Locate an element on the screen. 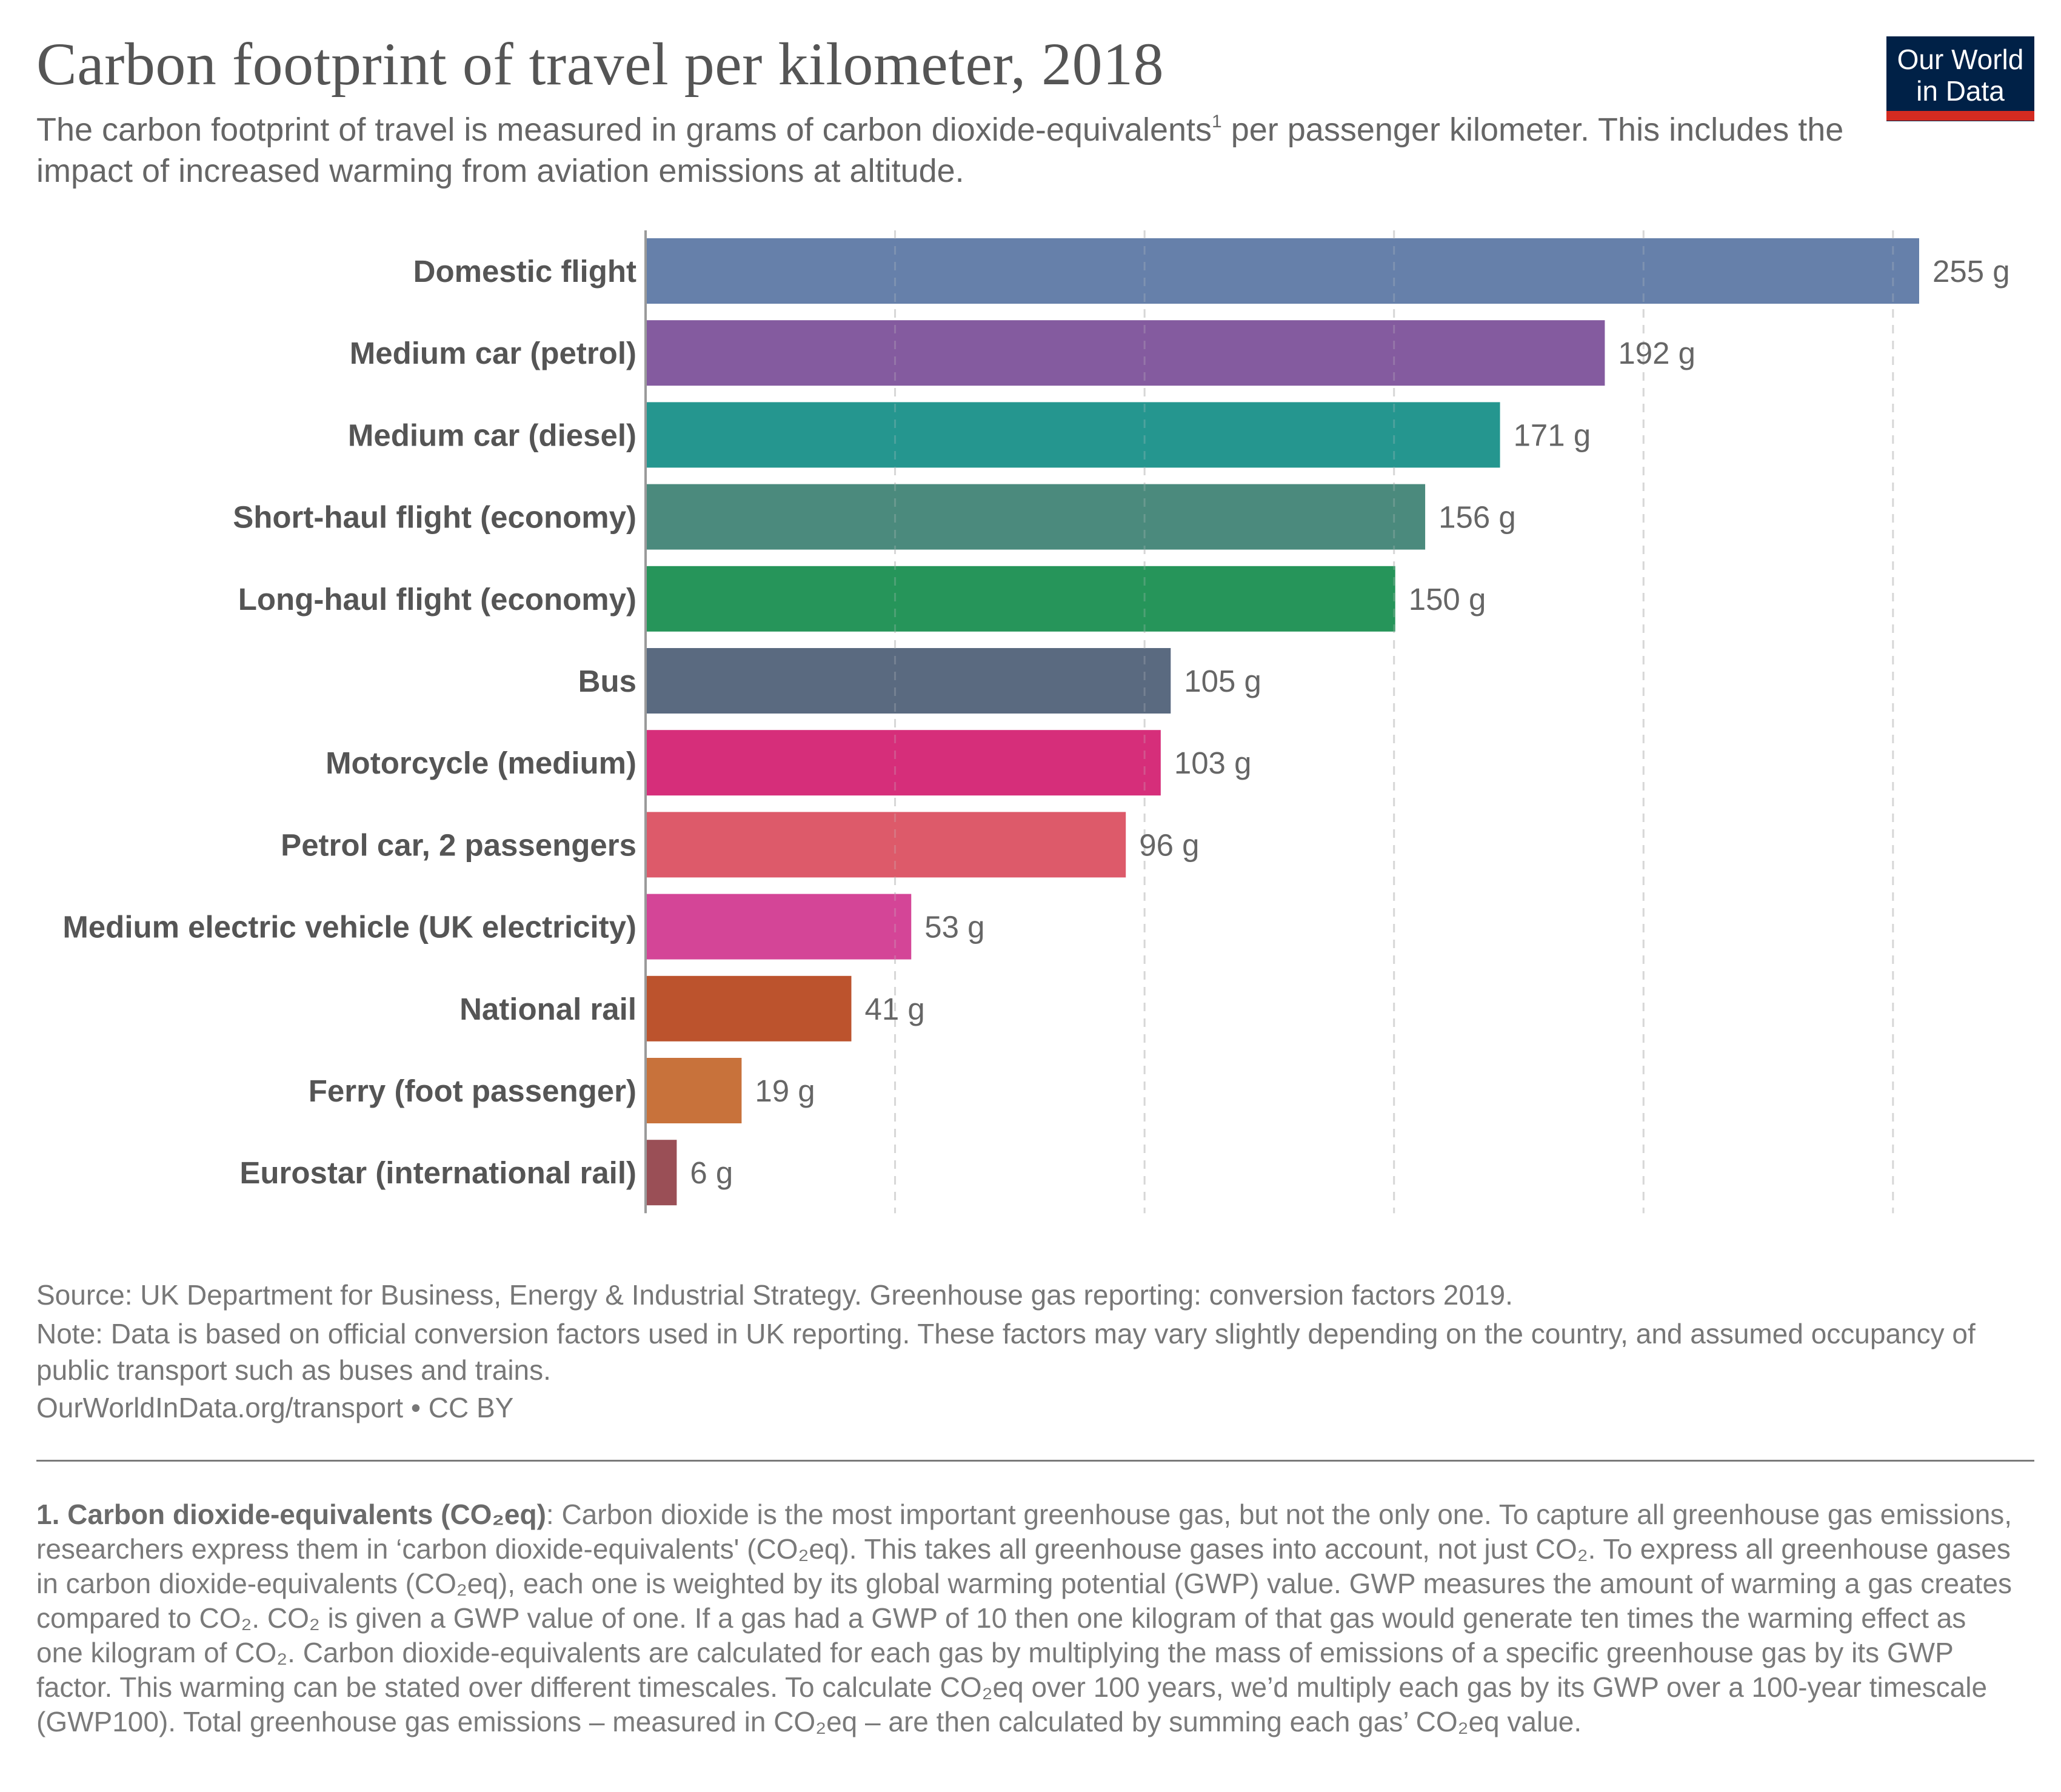 The height and width of the screenshot is (1792, 2061). footnote-divider is located at coordinates (1035, 1461).